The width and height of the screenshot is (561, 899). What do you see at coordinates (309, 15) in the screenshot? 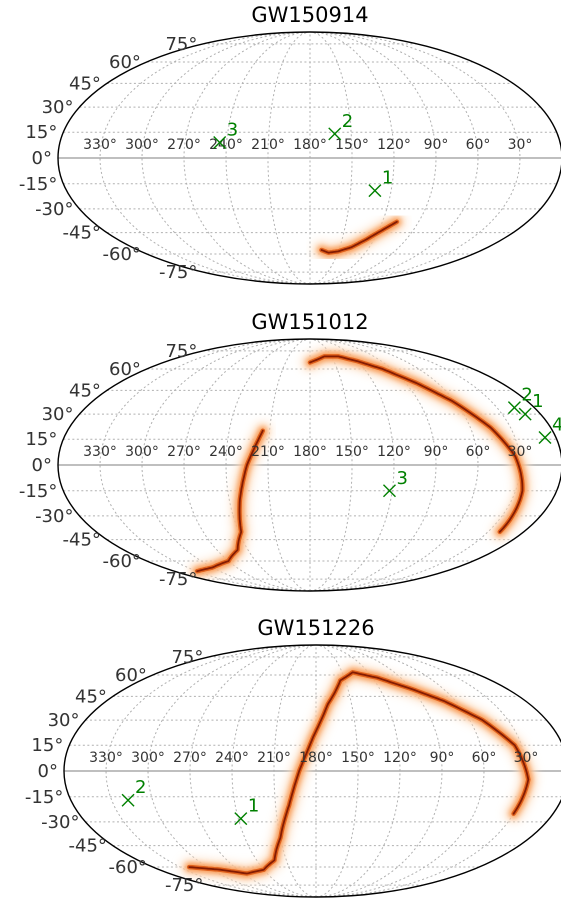
I see `chart-title: GW150914` at bounding box center [309, 15].